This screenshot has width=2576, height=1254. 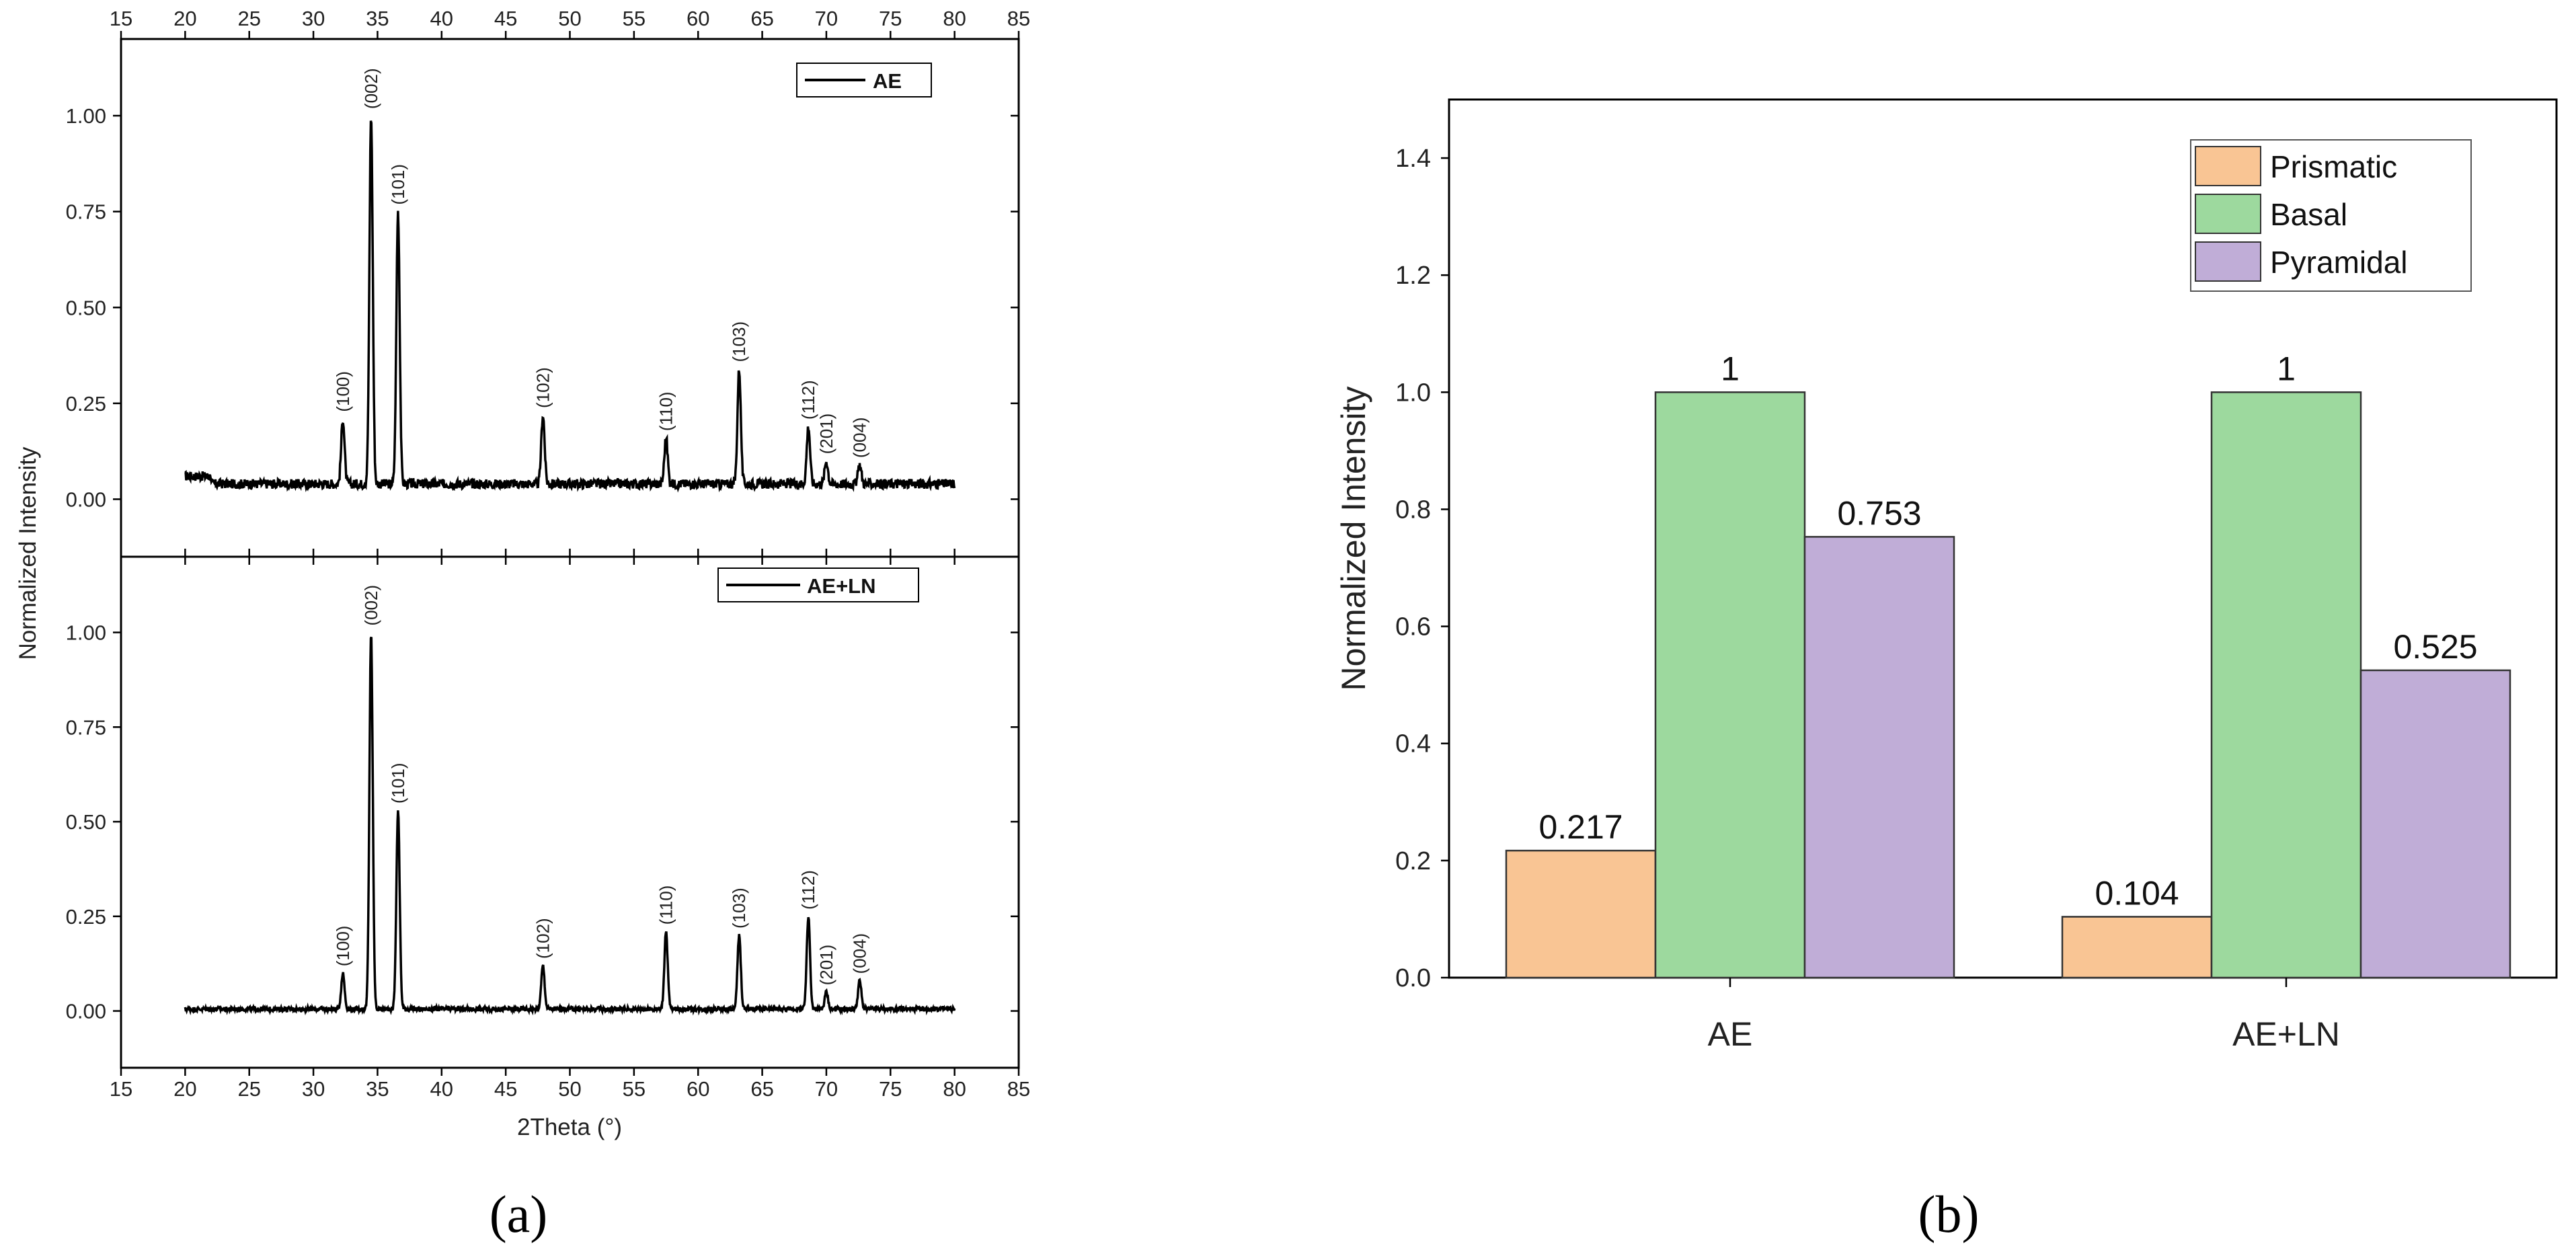 I want to click on y-tick-label: 0.4, so click(x=1413, y=744).